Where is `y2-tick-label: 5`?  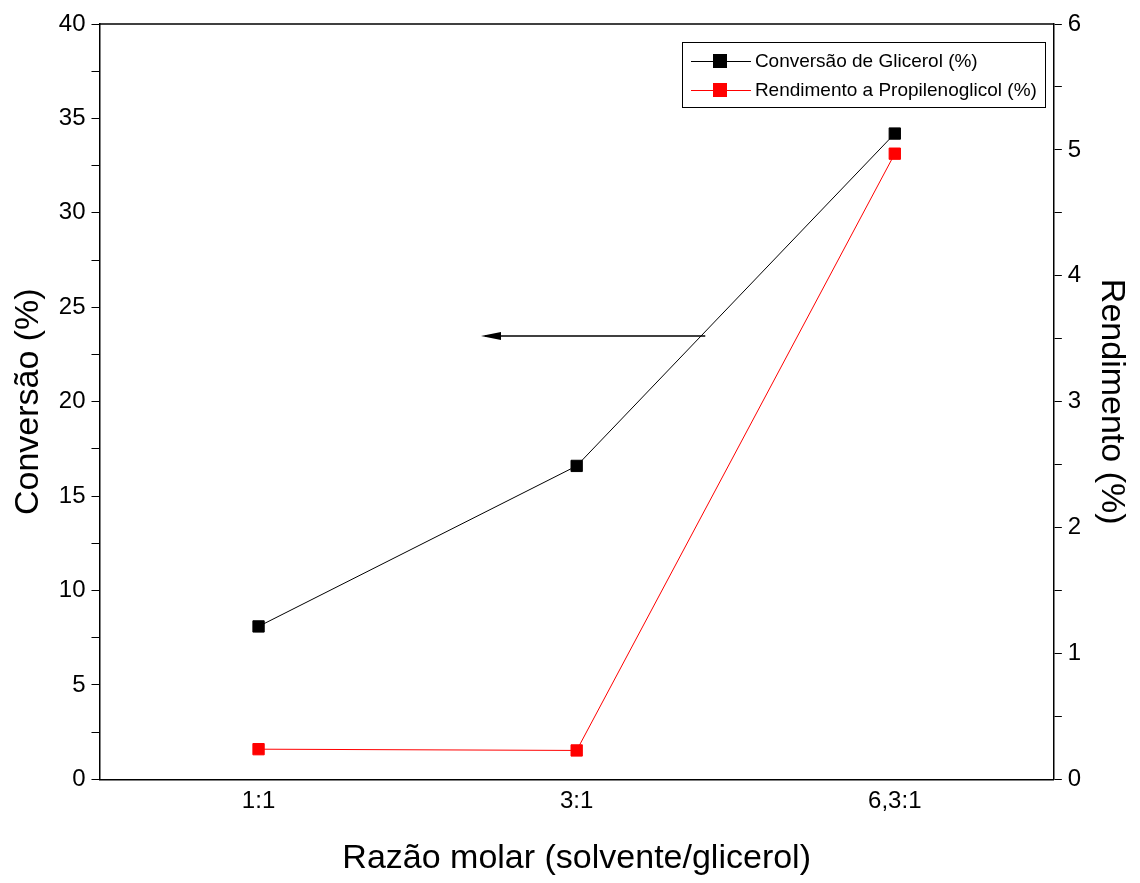 y2-tick-label: 5 is located at coordinates (1074, 148).